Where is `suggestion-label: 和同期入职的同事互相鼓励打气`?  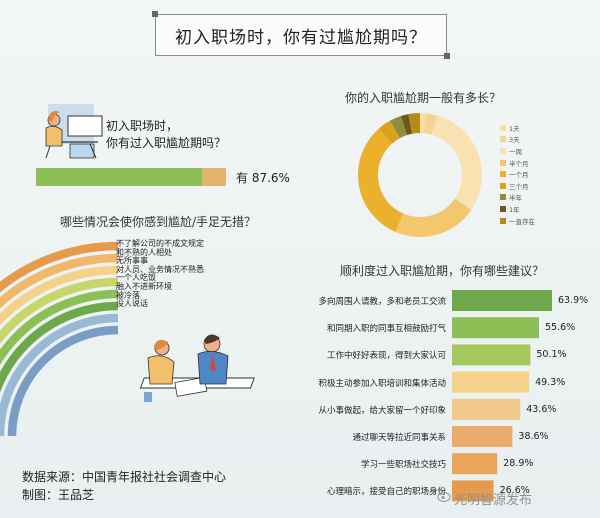 suggestion-label: 和同期入职的同事互相鼓励打气 is located at coordinates (386, 329).